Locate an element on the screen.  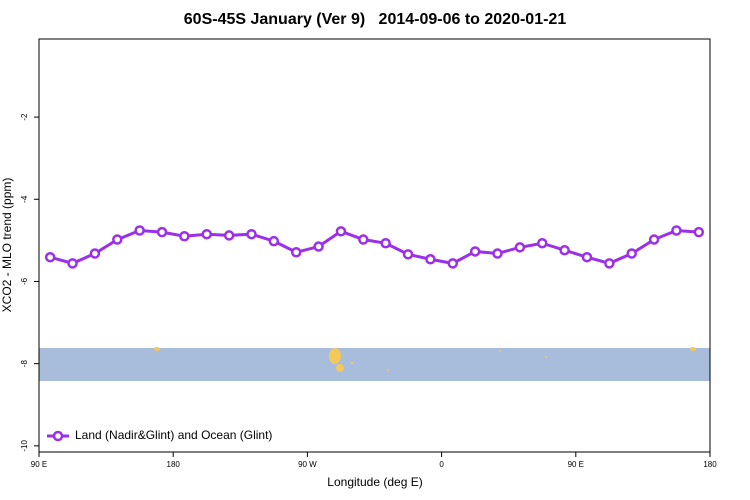
latitude-band is located at coordinates (374, 364).